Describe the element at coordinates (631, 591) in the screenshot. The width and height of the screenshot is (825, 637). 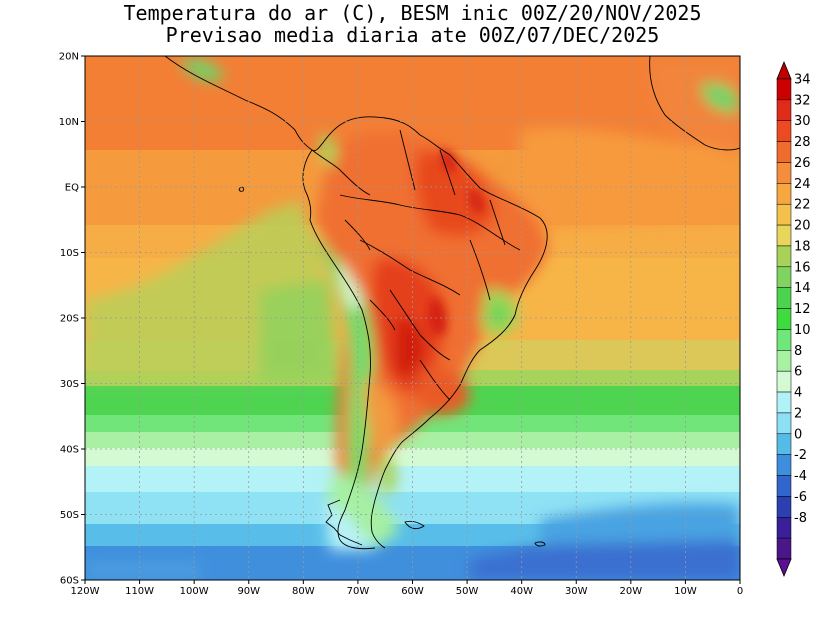
I see `lon-tick-label: 20W` at that location.